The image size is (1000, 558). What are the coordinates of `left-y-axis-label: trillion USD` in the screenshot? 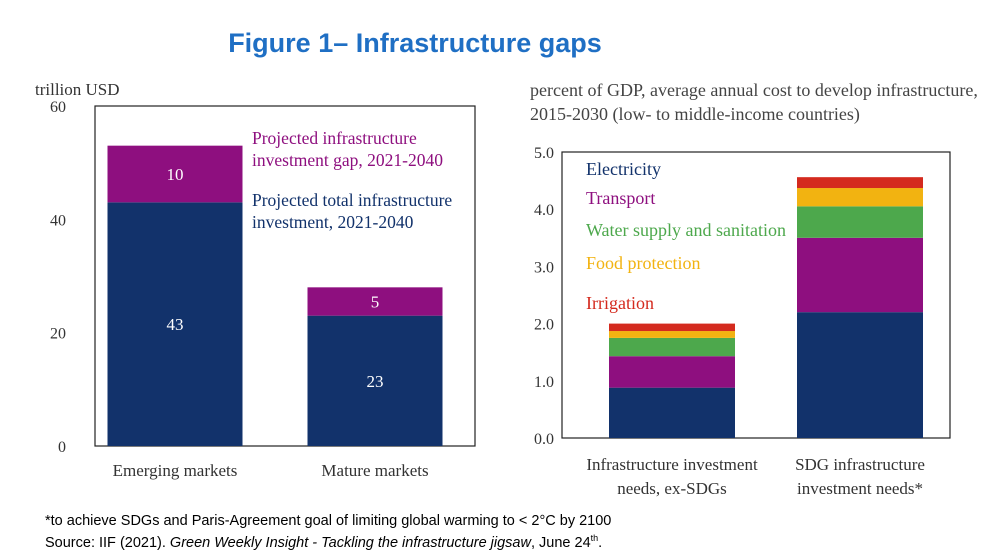 It's located at (77, 89).